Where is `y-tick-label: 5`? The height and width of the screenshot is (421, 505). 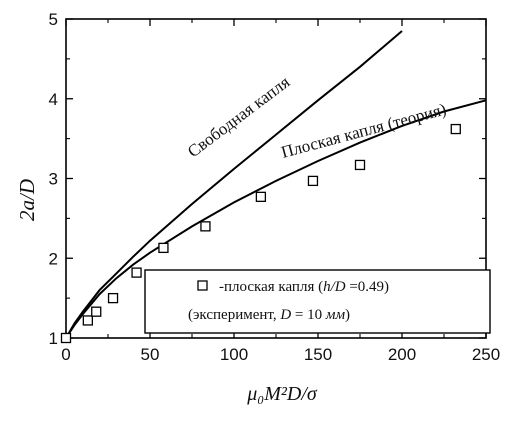 y-tick-label: 5 is located at coordinates (53, 19).